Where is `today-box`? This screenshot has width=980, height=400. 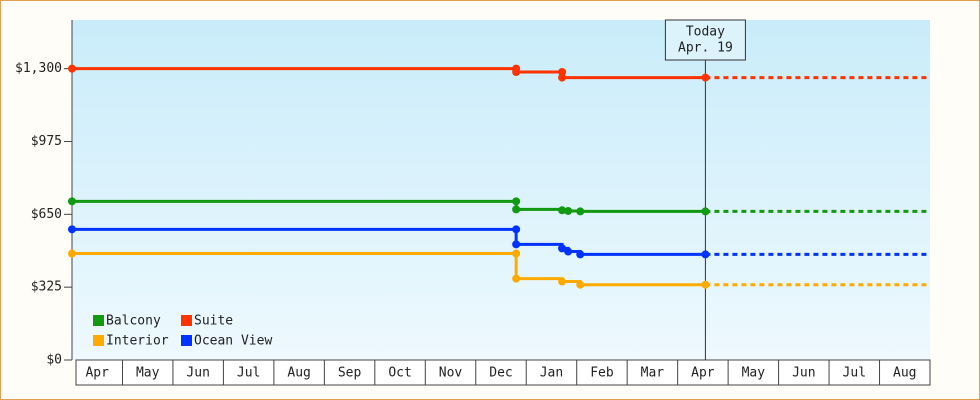
today-box is located at coordinates (705, 40).